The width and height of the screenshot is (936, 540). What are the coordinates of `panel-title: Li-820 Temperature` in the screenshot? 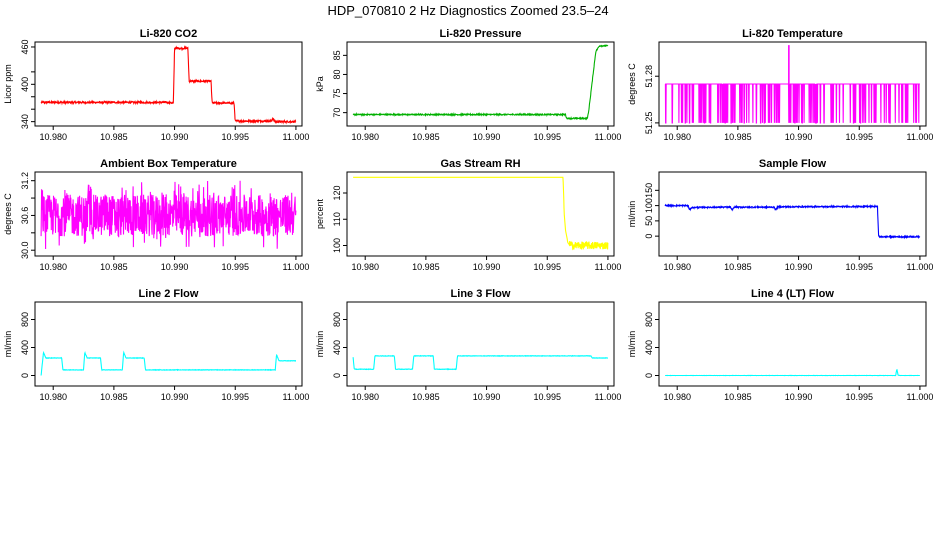 It's located at (792, 34).